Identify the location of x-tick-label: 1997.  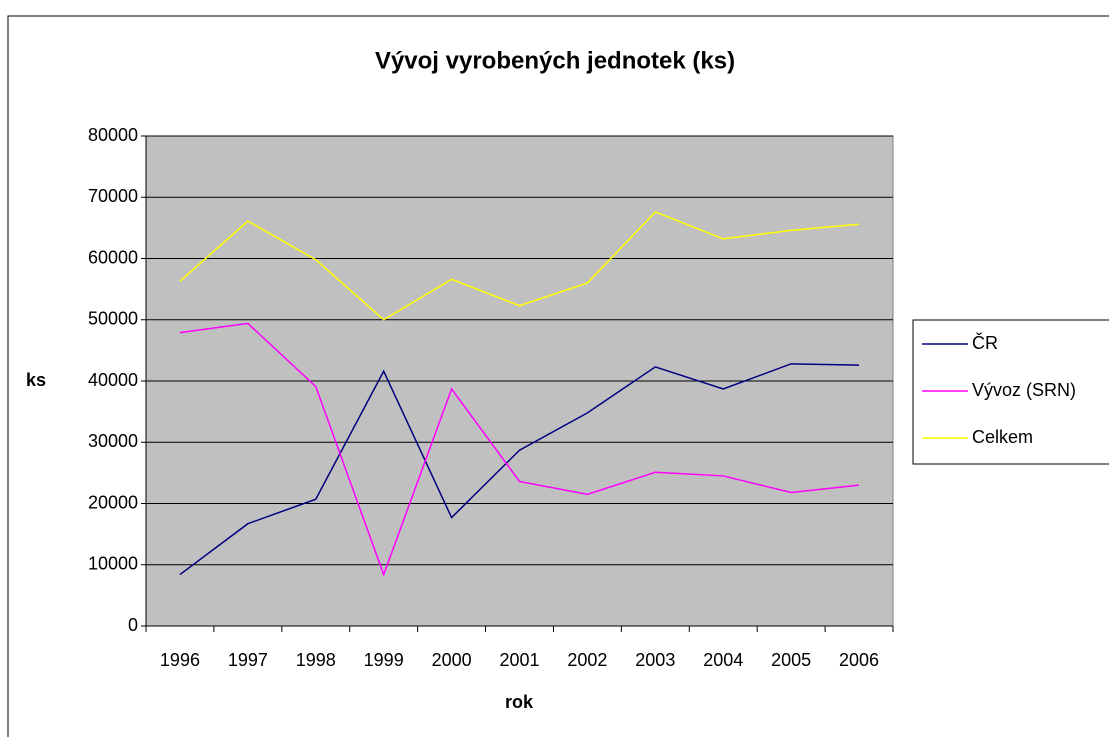
(248, 660).